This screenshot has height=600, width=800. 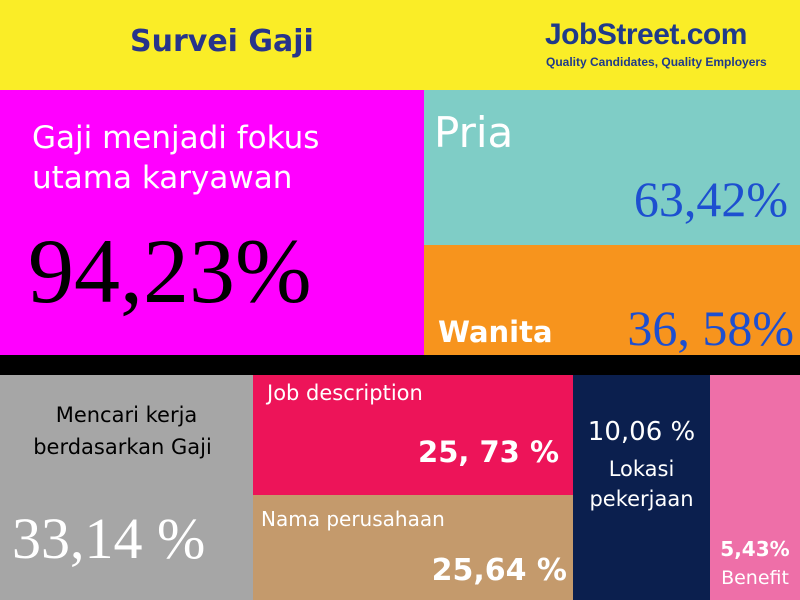 I want to click on company-label: Nama perusahaan, so click(x=353, y=519).